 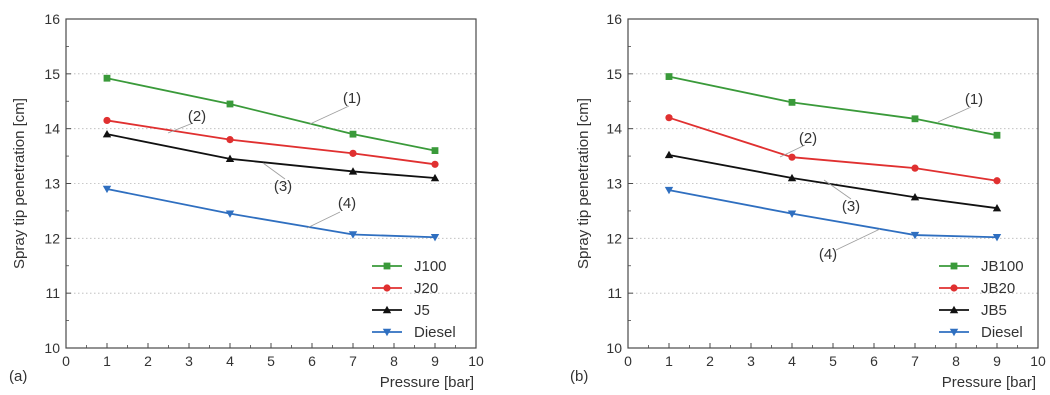 I want to click on x-tick-label: 4, so click(x=792, y=361).